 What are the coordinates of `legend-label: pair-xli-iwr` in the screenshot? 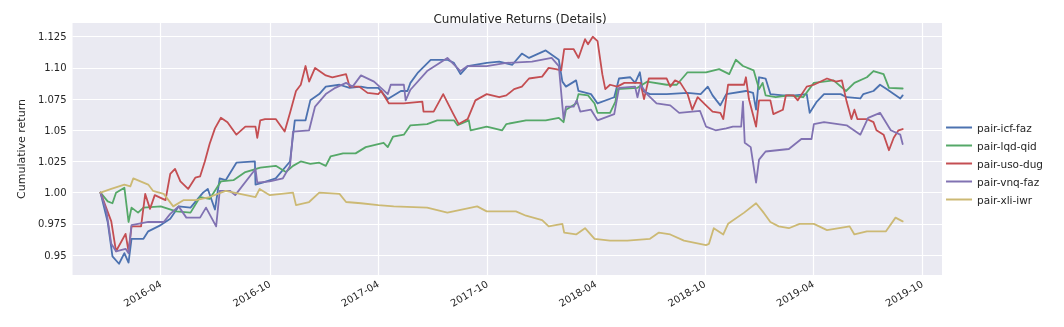 It's located at (1005, 199).